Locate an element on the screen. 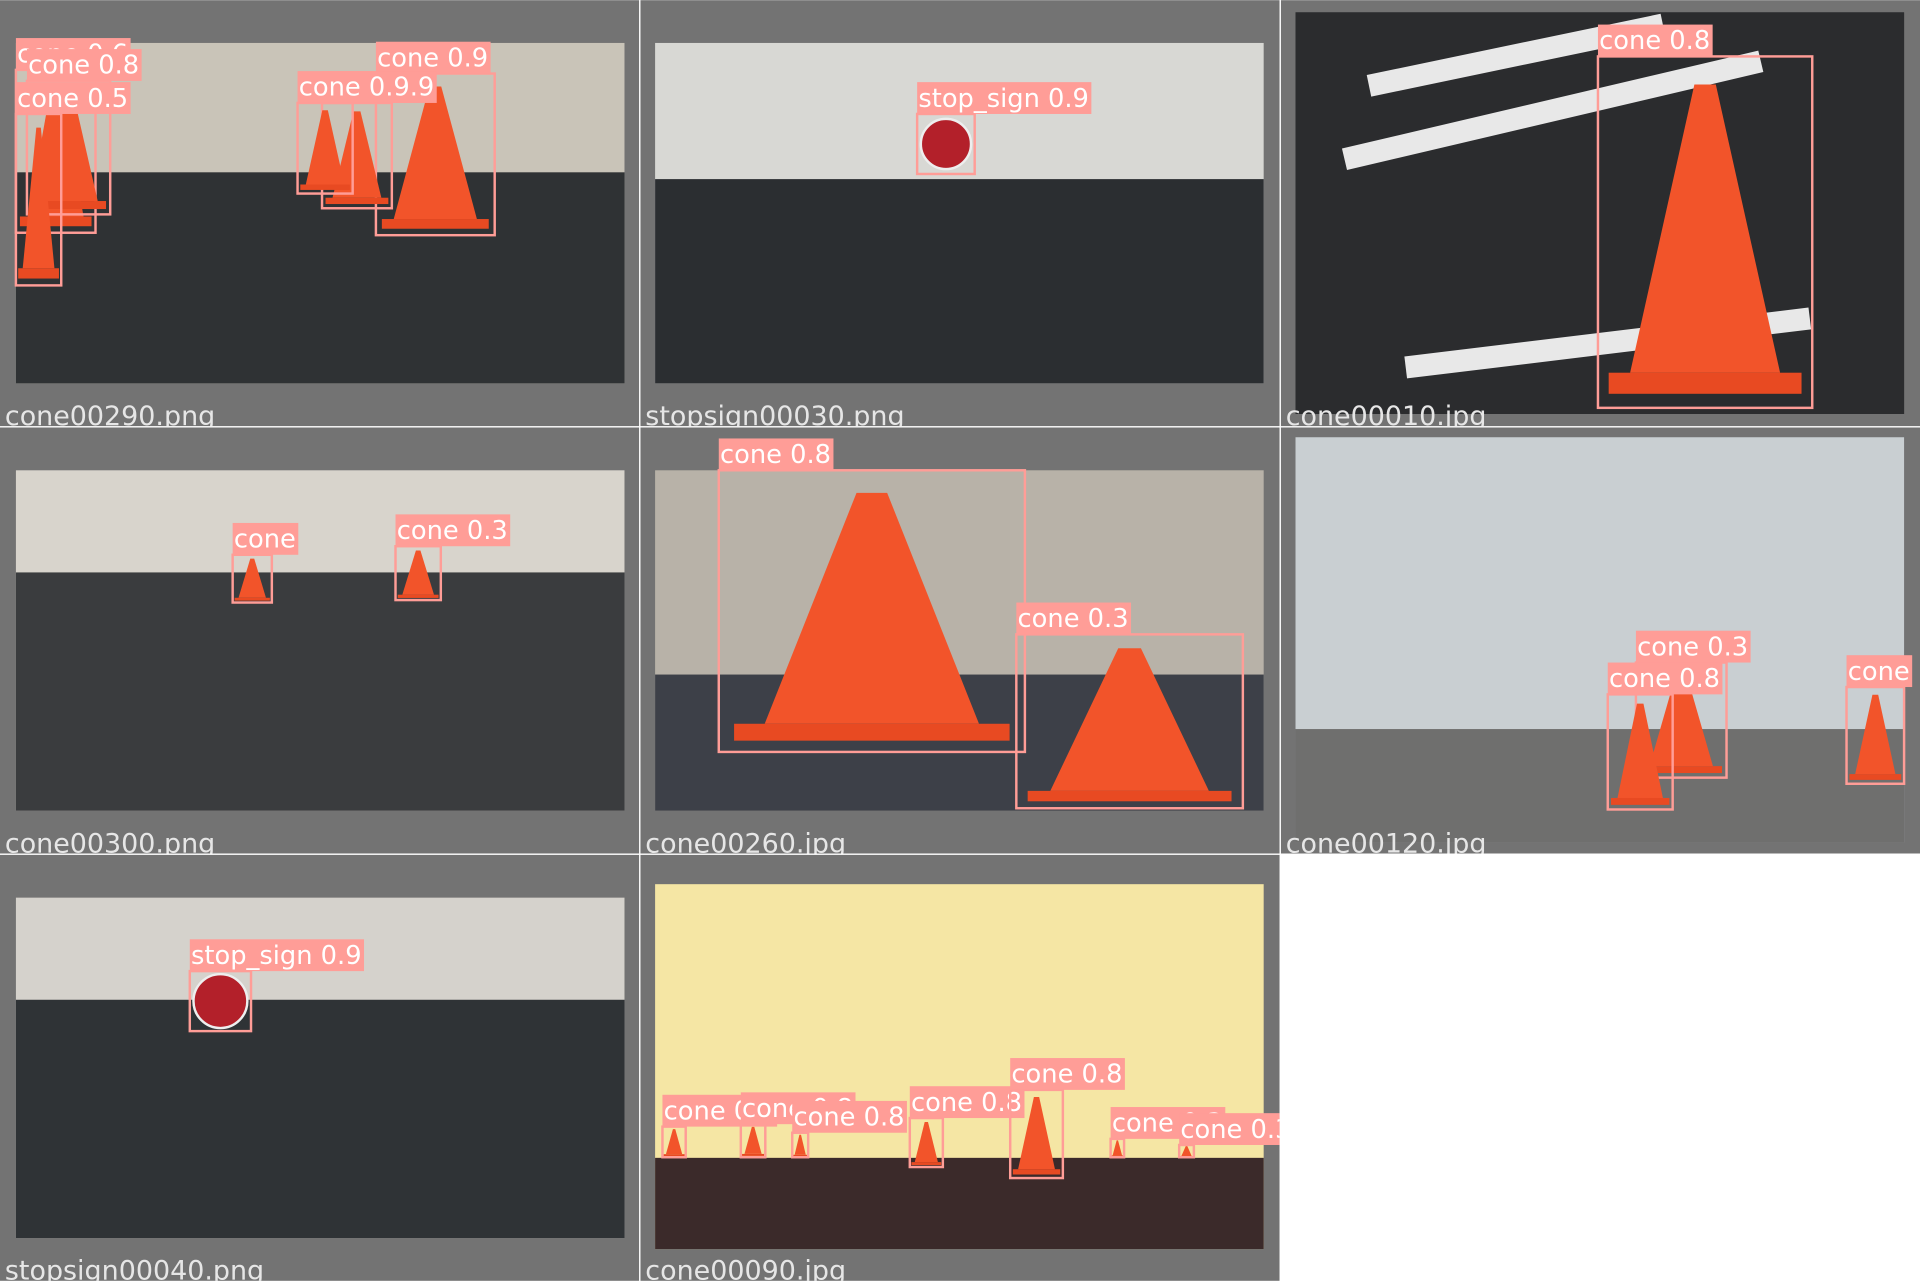  filename: cone00090.jpg is located at coordinates (745, 1268).